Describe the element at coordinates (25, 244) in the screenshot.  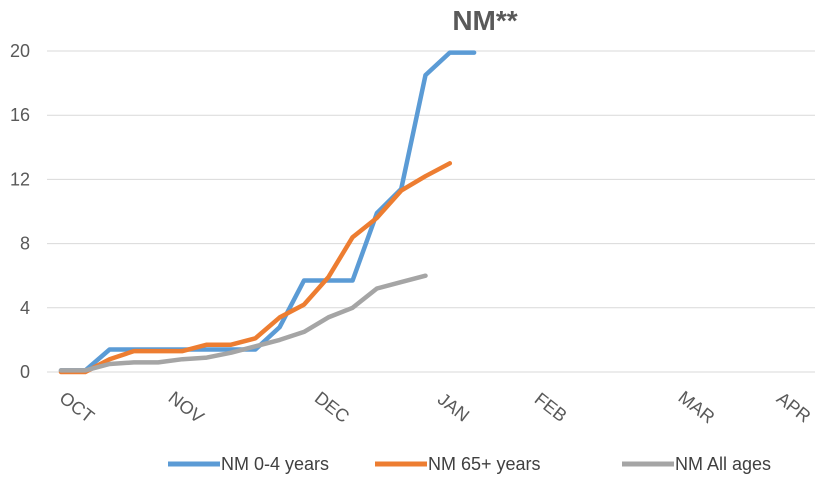
I see `y-tick-label: 8` at that location.